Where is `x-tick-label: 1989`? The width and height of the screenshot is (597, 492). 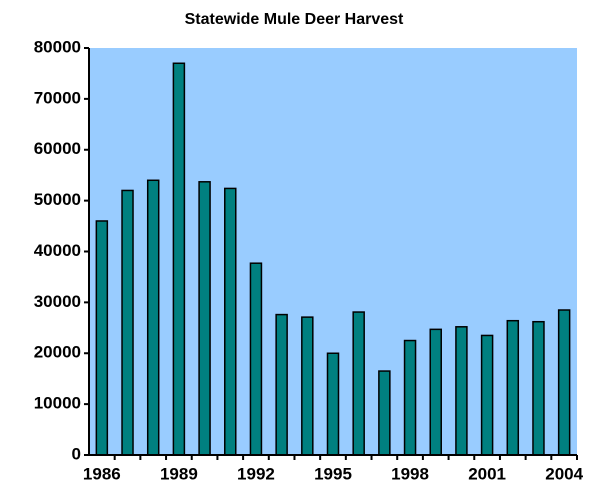 x-tick-label: 1989 is located at coordinates (179, 473).